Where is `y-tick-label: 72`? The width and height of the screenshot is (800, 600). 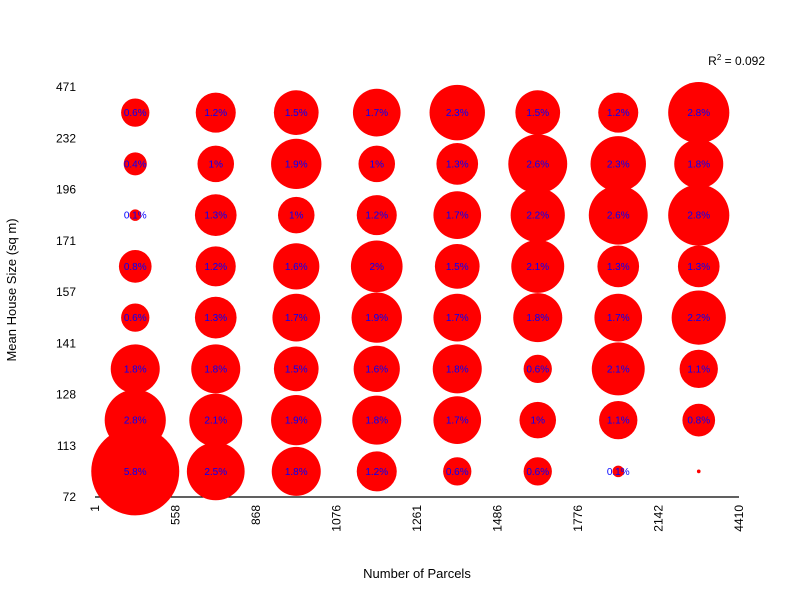 y-tick-label: 72 is located at coordinates (70, 497).